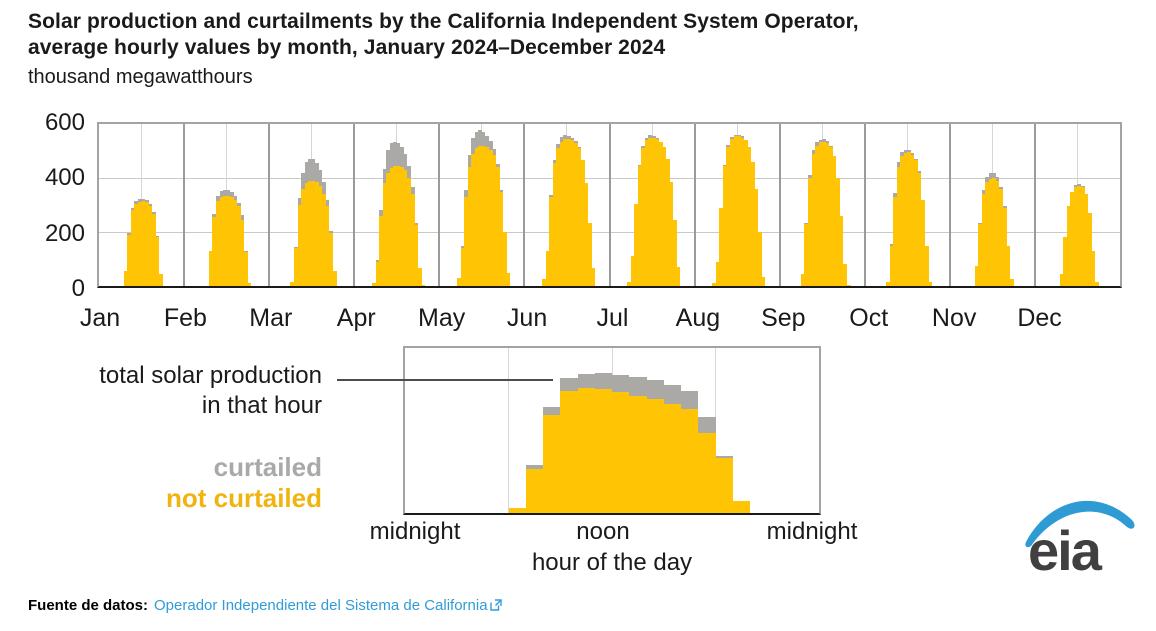  Describe the element at coordinates (243, 498) in the screenshot. I see `legend-not-curtailed-label: not curtailed` at that location.